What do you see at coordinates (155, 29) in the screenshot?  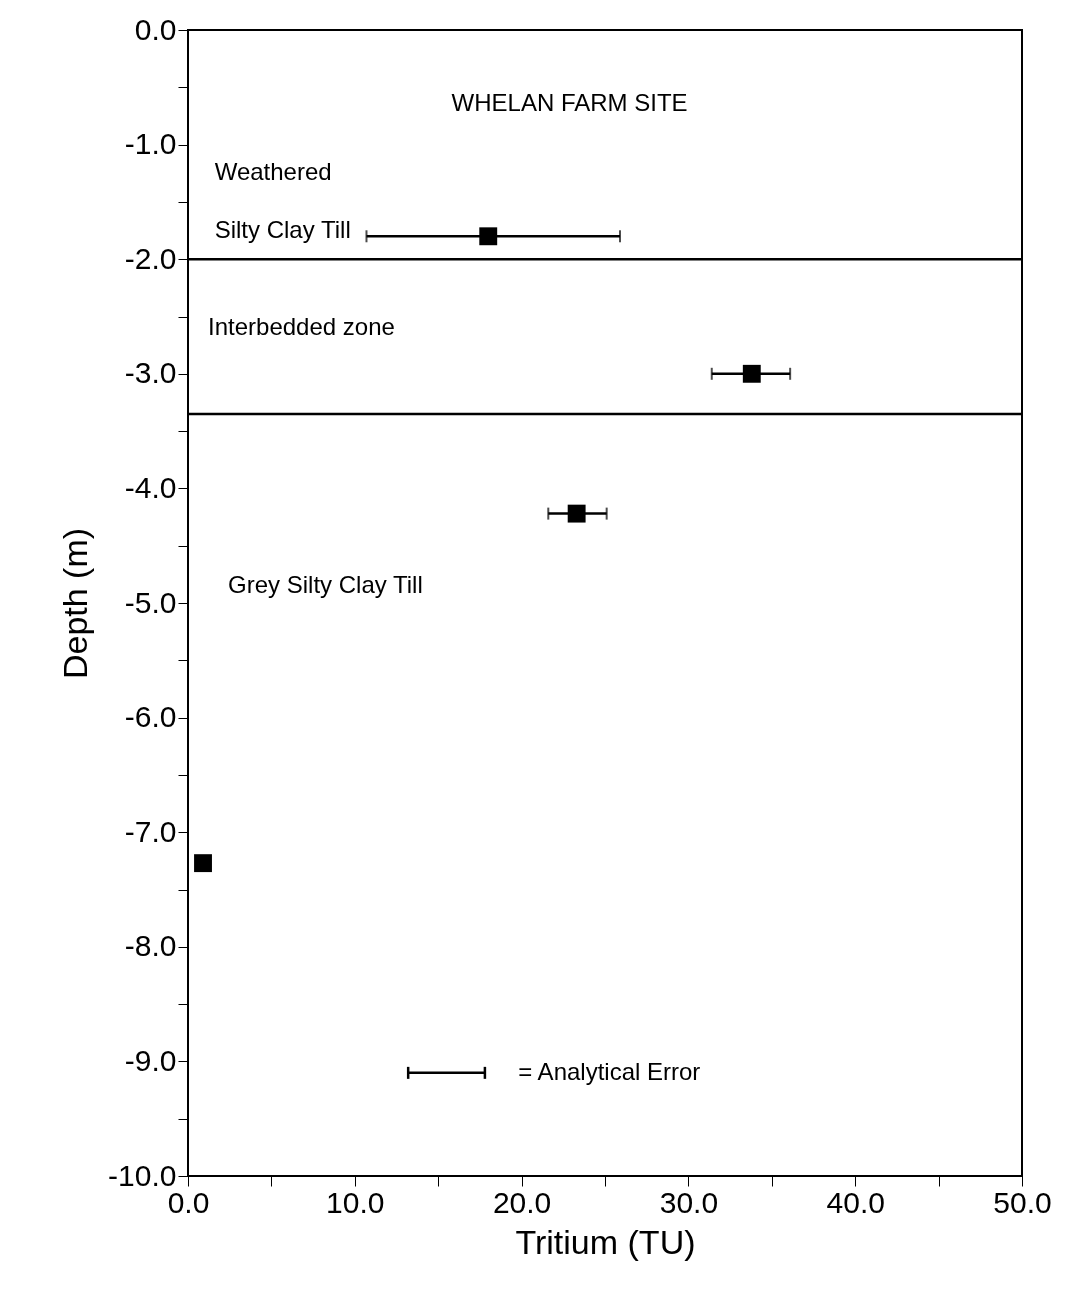 I see `y-tick-label: 0.0` at bounding box center [155, 29].